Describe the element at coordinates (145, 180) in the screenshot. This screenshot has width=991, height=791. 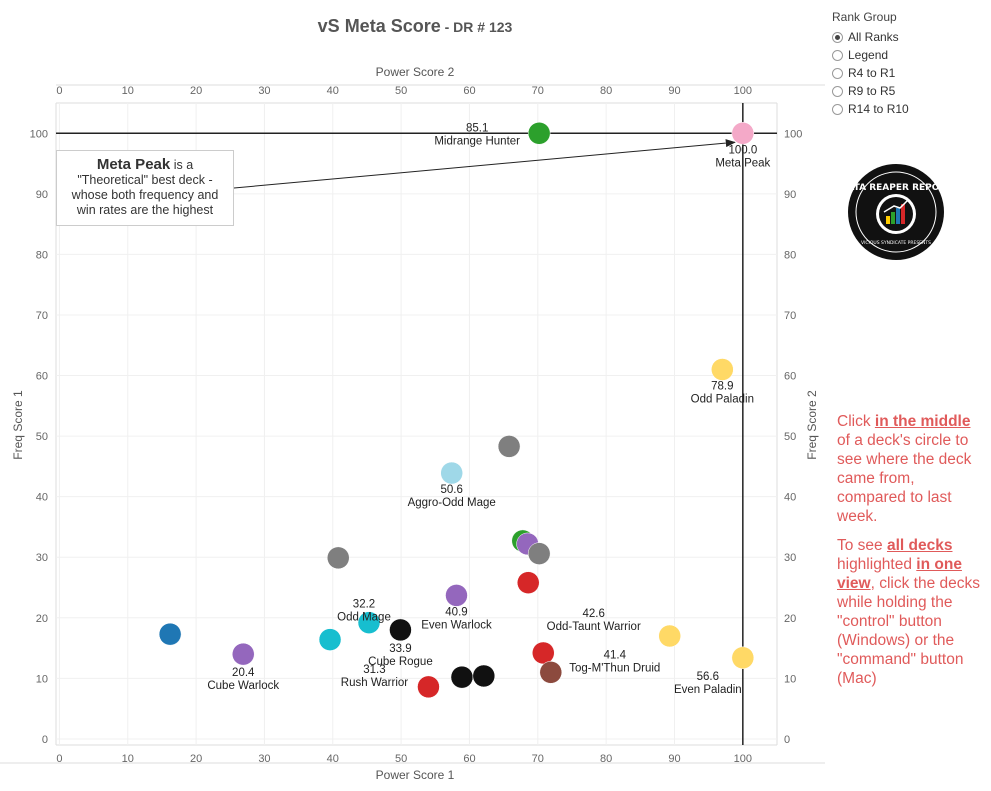
I see `annotation-text-2: "Theoretical" best deck -` at that location.